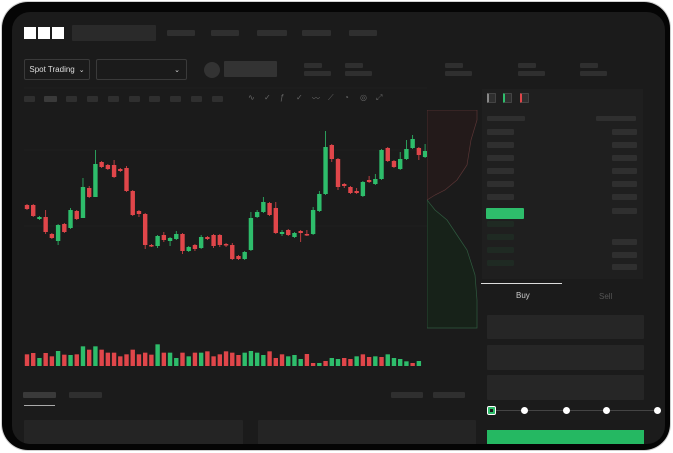 Image resolution: width=673 pixels, height=453 pixels. What do you see at coordinates (39, 395) in the screenshot?
I see `tab-open-orders` at bounding box center [39, 395].